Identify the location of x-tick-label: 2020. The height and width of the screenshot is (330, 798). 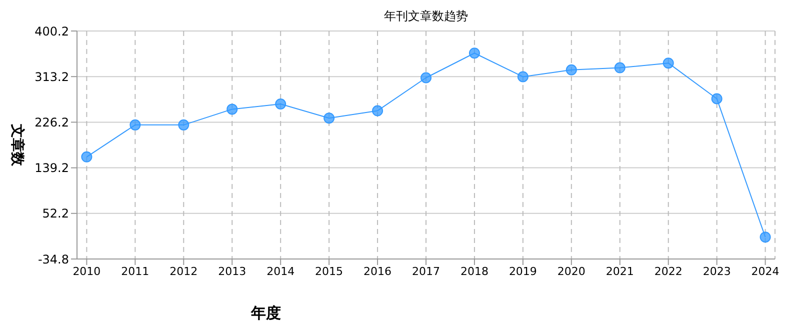
(571, 271).